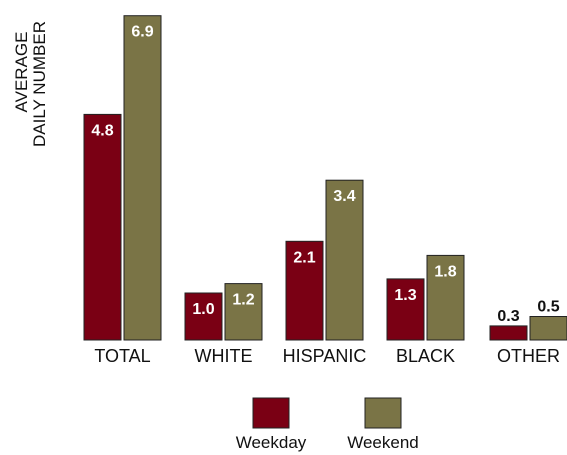 Image resolution: width=567 pixels, height=455 pixels. What do you see at coordinates (243, 312) in the screenshot?
I see `bar-weekend-white` at bounding box center [243, 312].